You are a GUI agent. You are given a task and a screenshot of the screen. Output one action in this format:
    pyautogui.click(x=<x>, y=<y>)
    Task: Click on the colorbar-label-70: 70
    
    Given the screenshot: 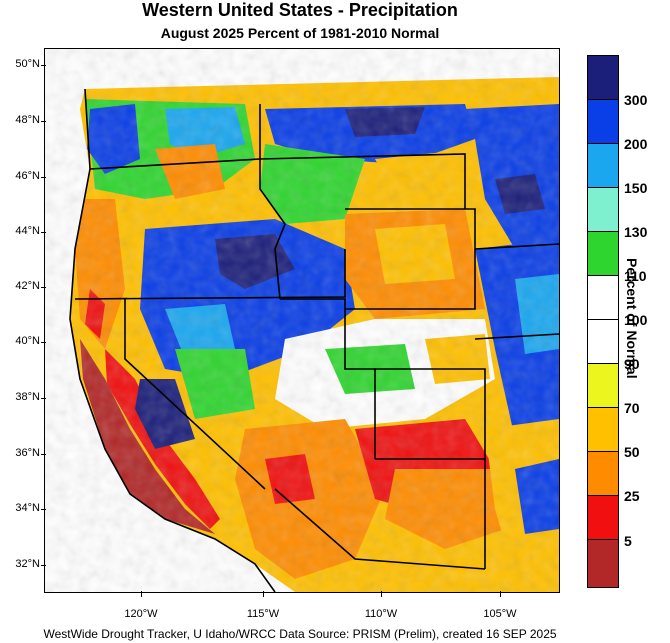 What is the action you would take?
    pyautogui.click(x=632, y=408)
    